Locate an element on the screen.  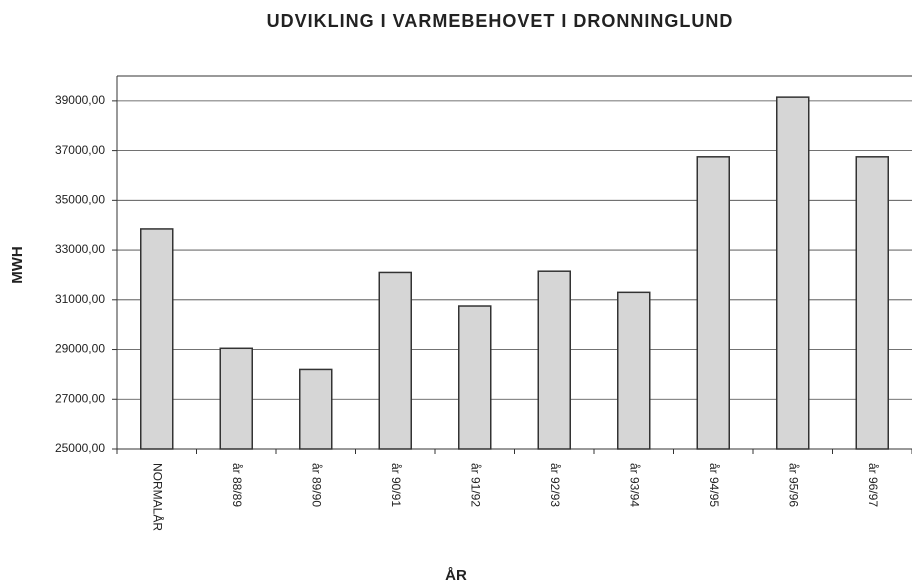
y-tick-label: 25000,00 is located at coordinates (80, 448).